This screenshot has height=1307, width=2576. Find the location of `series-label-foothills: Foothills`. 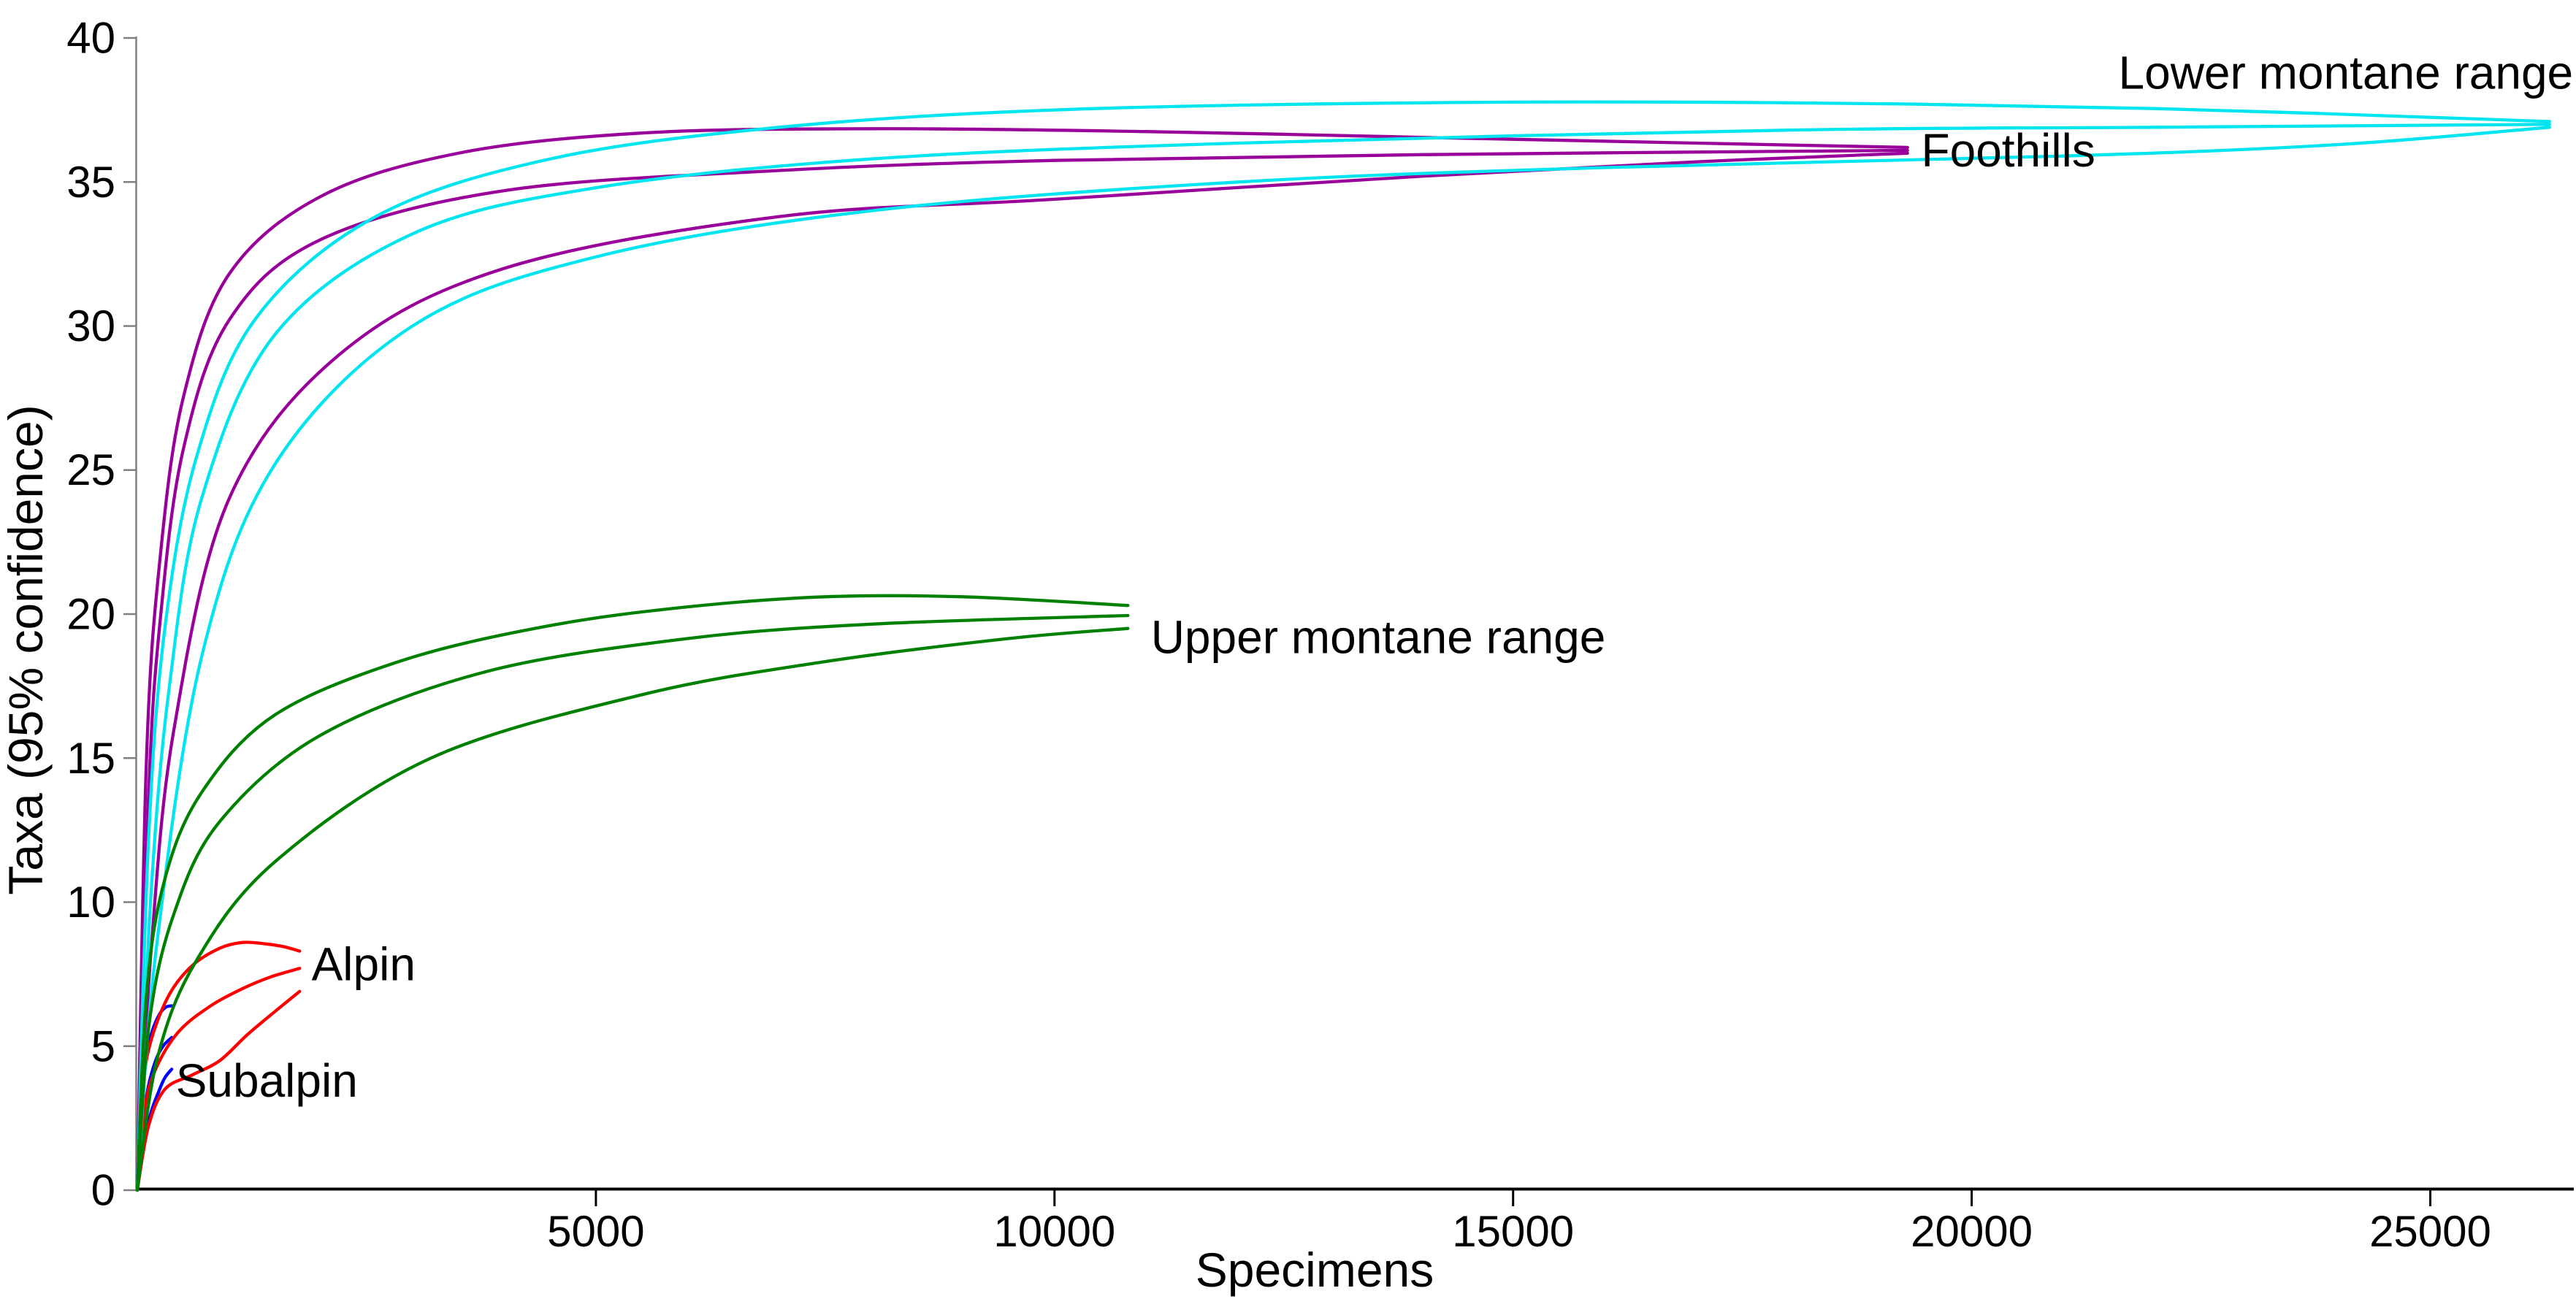

series-label-foothills: Foothills is located at coordinates (2008, 150).